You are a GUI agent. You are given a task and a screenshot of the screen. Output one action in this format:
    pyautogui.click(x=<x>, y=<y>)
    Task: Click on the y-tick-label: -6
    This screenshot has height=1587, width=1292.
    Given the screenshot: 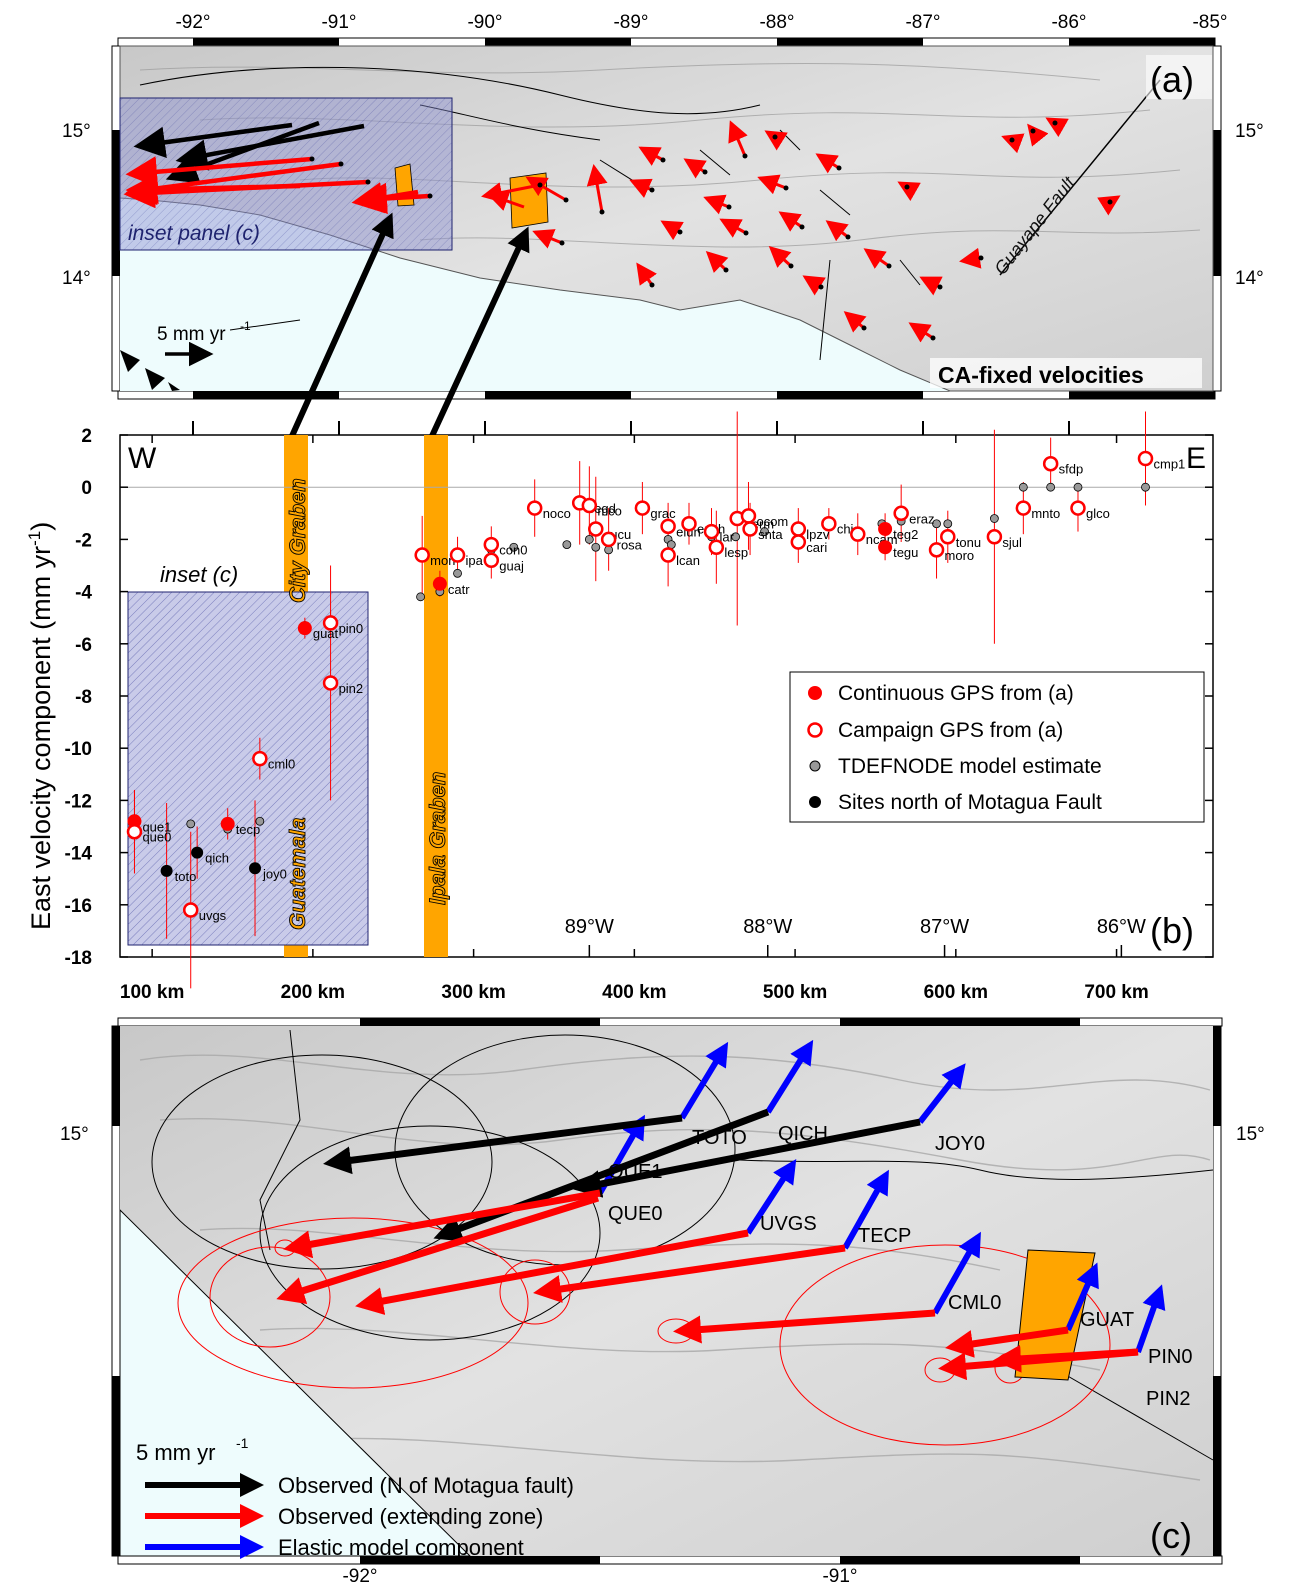 What is the action you would take?
    pyautogui.click(x=83, y=645)
    